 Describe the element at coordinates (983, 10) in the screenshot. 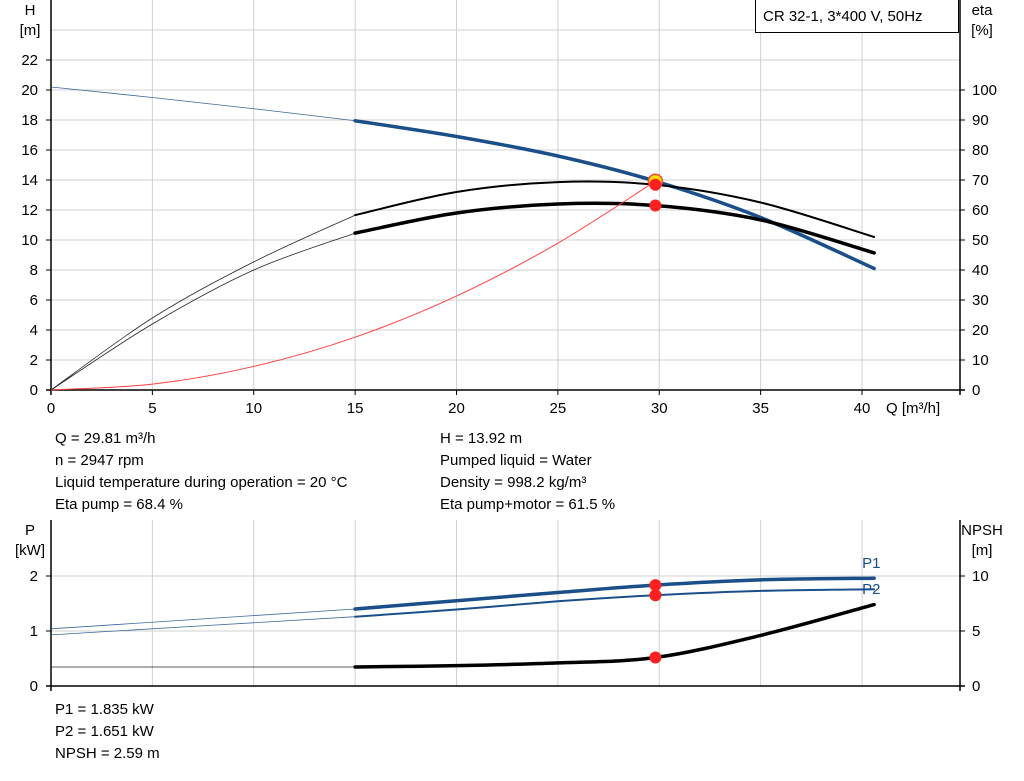

I see `y-right-axis-label: eta` at that location.